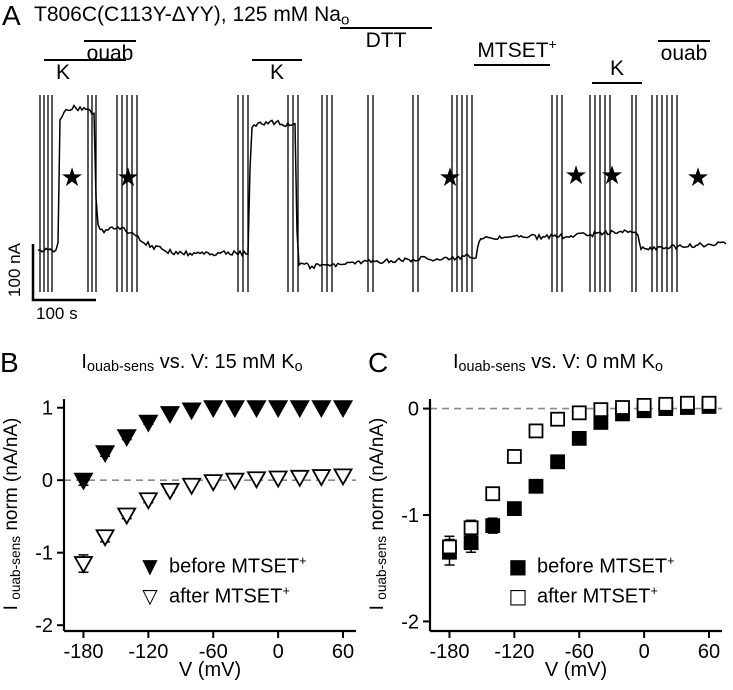 This screenshot has width=733, height=690. I want to click on panel-c-legend: ■ before MTSET+ □ after MTSET+, so click(590, 581).